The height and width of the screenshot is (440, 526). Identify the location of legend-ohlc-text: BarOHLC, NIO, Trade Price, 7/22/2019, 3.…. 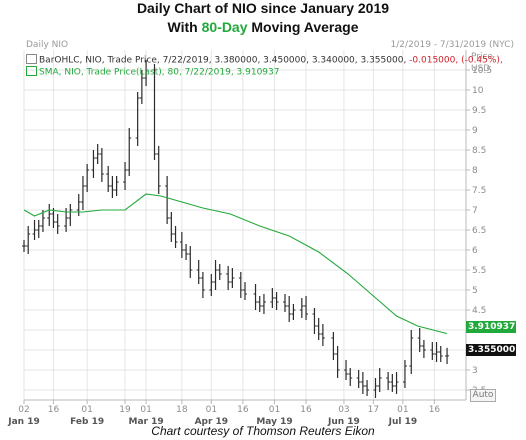
(224, 60).